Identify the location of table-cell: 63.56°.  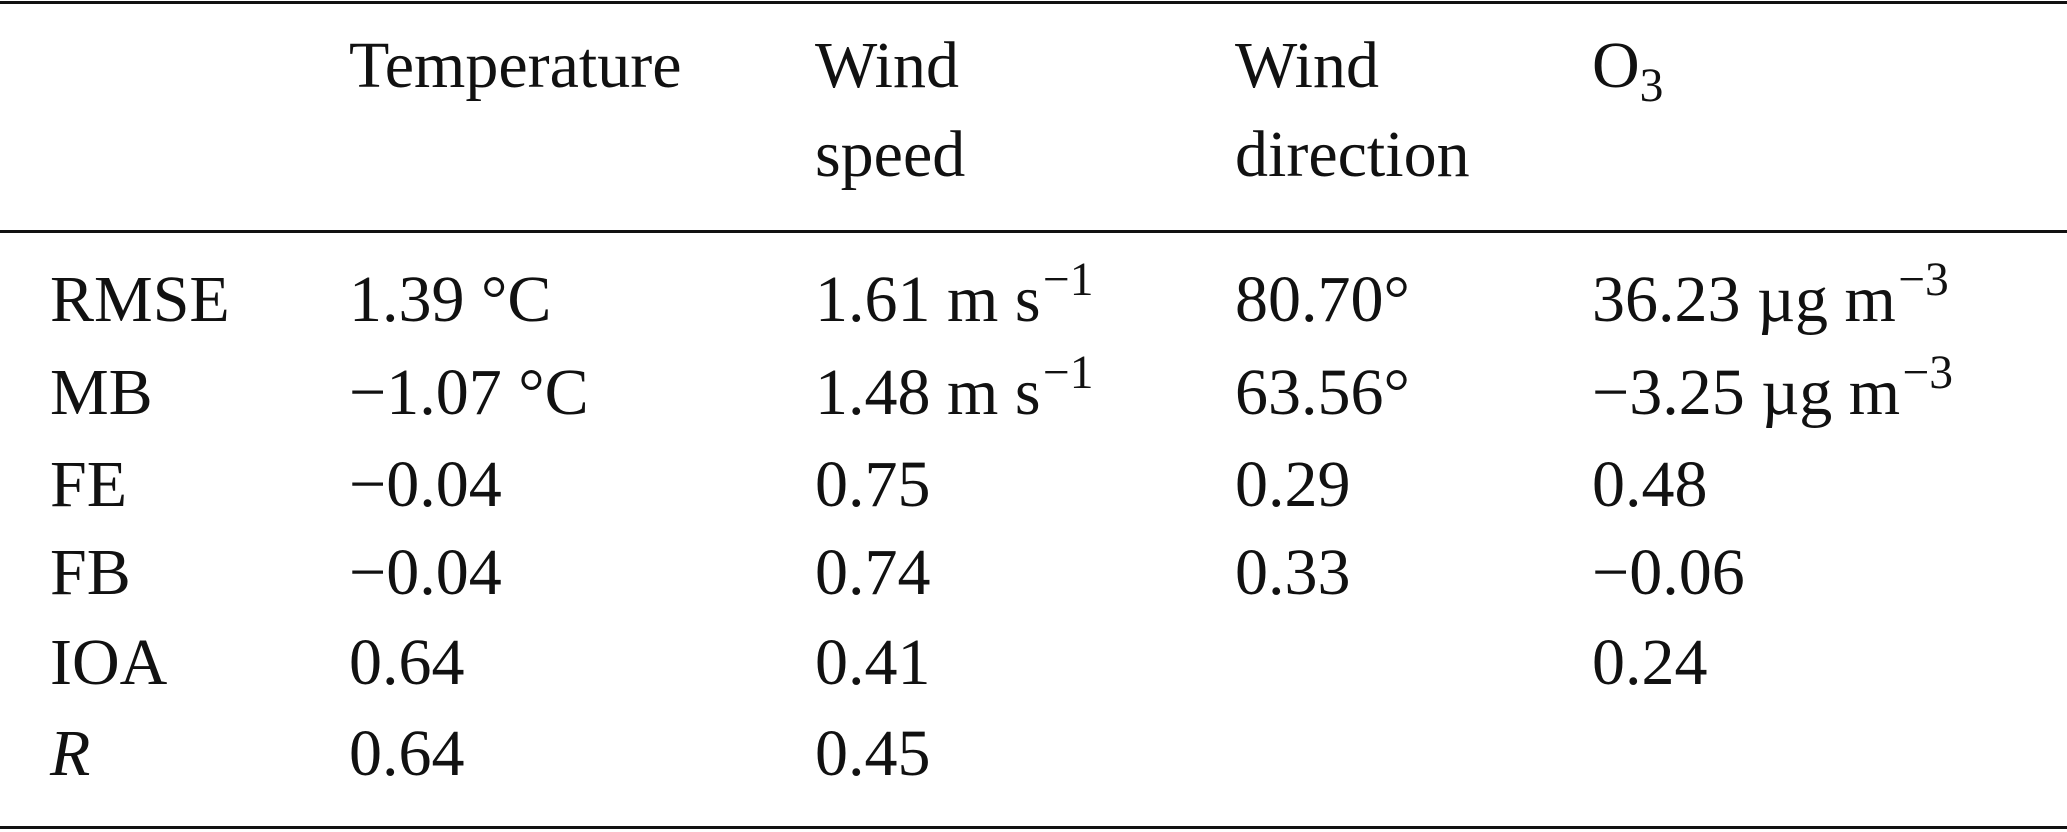
(1322, 393).